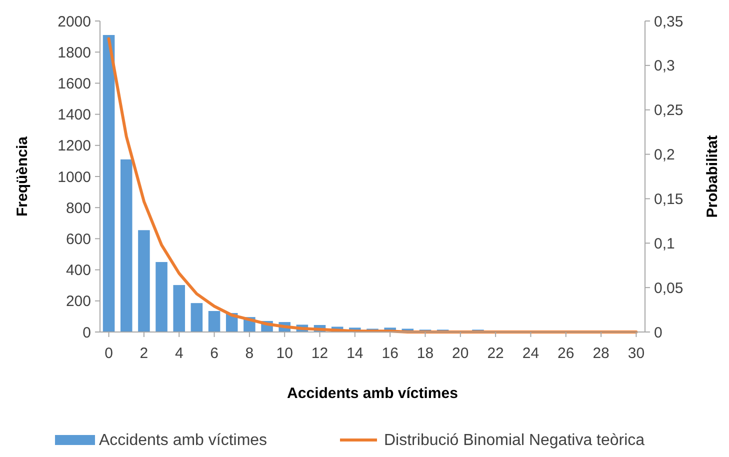 This screenshot has width=729, height=457. What do you see at coordinates (78, 271) in the screenshot?
I see `y-tick-label: 400` at bounding box center [78, 271].